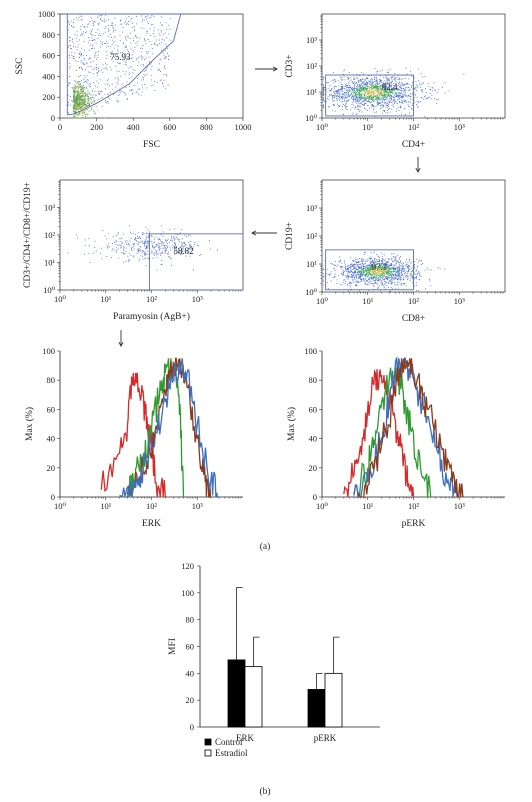 This screenshot has width=532, height=802. What do you see at coordinates (290, 65) in the screenshot?
I see `y-axis-label: CD3+` at bounding box center [290, 65].